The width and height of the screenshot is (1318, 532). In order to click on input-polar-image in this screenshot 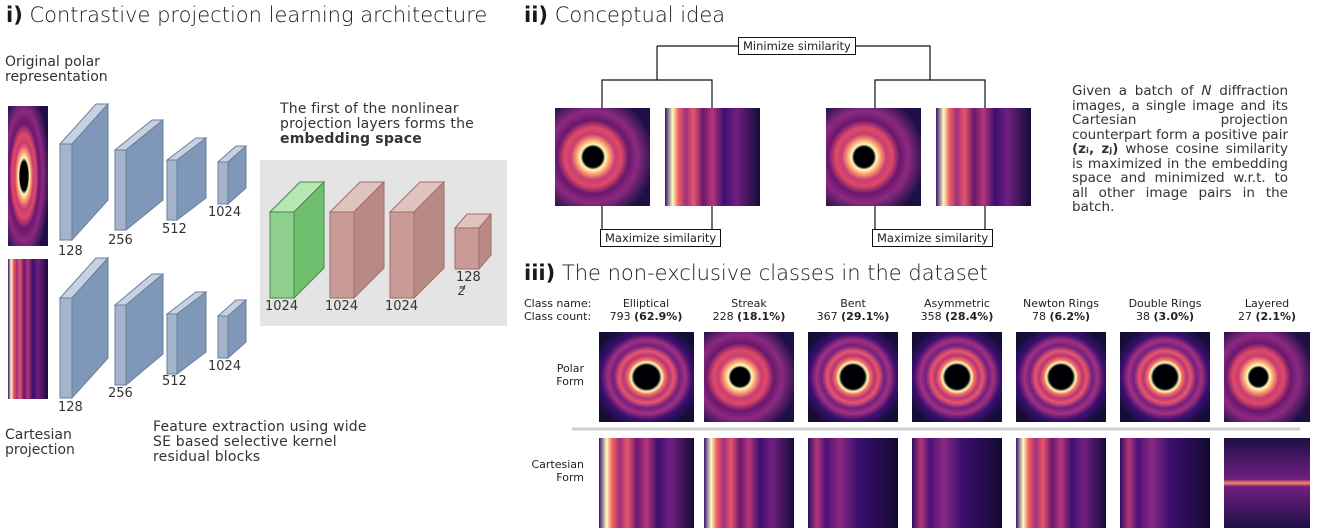, I will do `click(28, 176)`.